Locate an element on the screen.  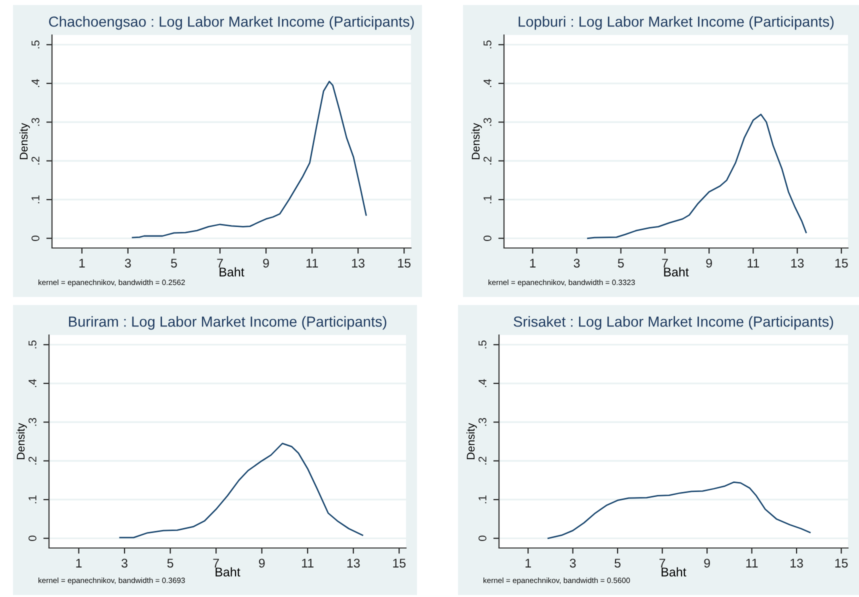
chart-title: Srisaket : Log Labor Market Income (Participants) is located at coordinates (674, 323).